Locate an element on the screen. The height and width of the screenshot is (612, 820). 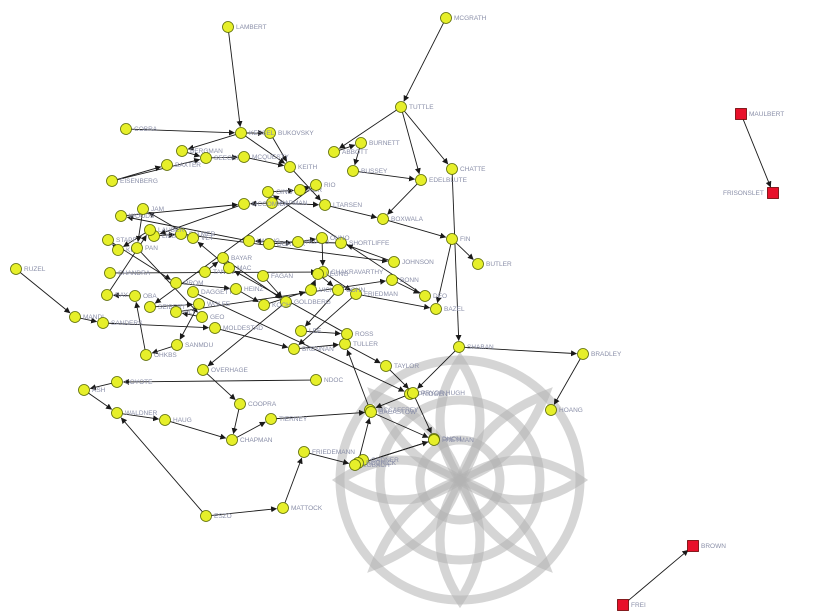
node-palmer: PALMER is located at coordinates (195, 234).